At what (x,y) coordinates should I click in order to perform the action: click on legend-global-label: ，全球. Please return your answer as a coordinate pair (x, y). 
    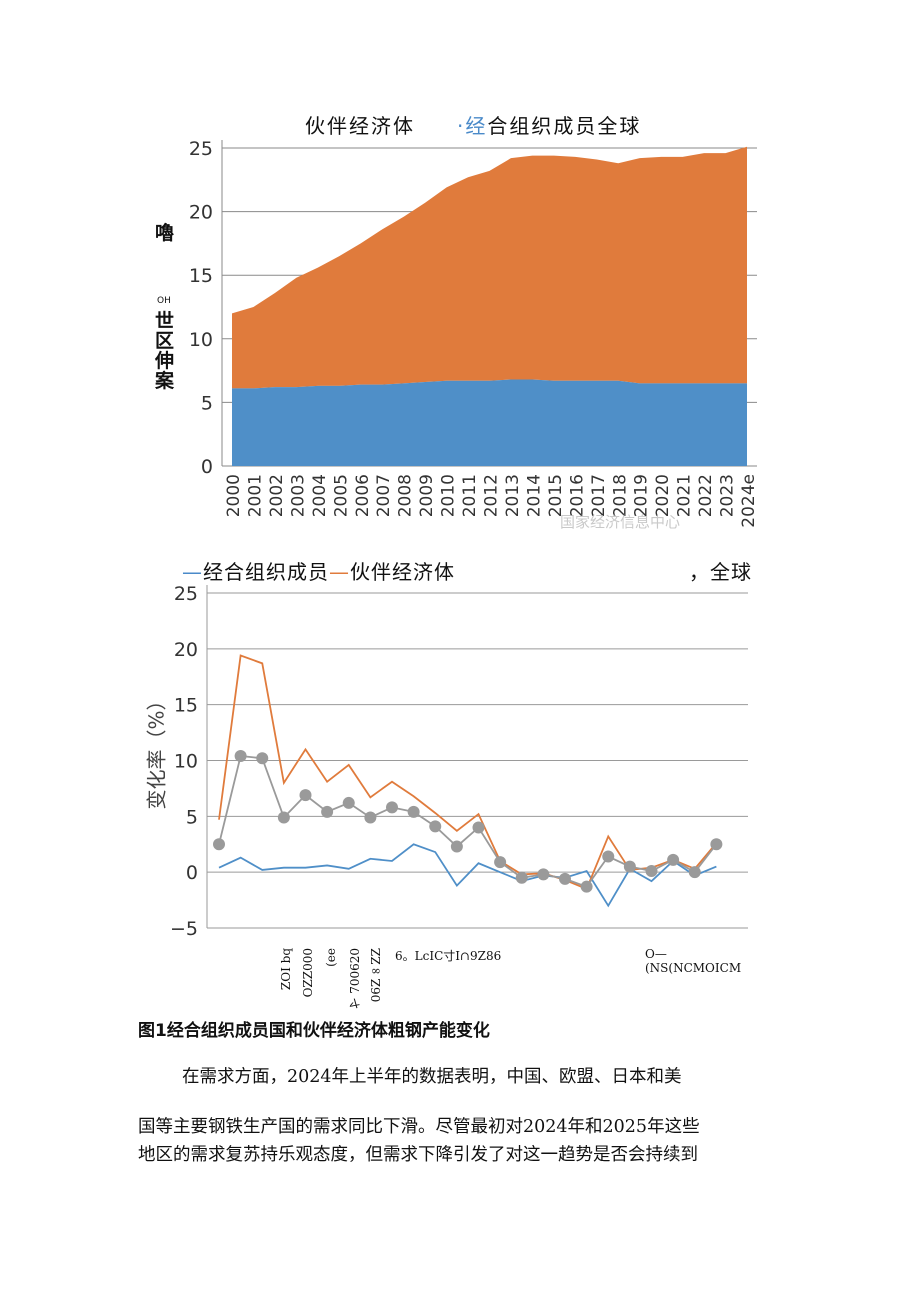
    Looking at the image, I should click on (720, 572).